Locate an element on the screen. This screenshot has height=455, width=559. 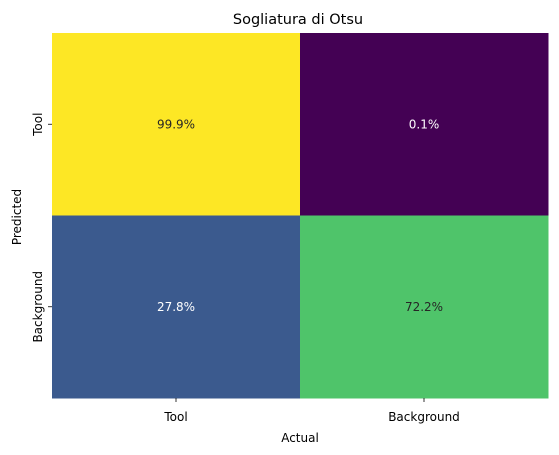
y-tick-label: Background is located at coordinates (38, 307).